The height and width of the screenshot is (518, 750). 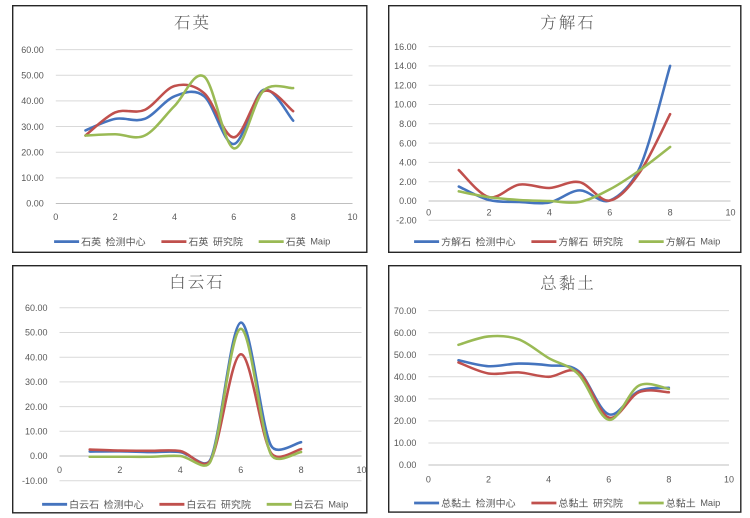 What do you see at coordinates (408, 143) in the screenshot?
I see `svg-text: 6.00` at bounding box center [408, 143].